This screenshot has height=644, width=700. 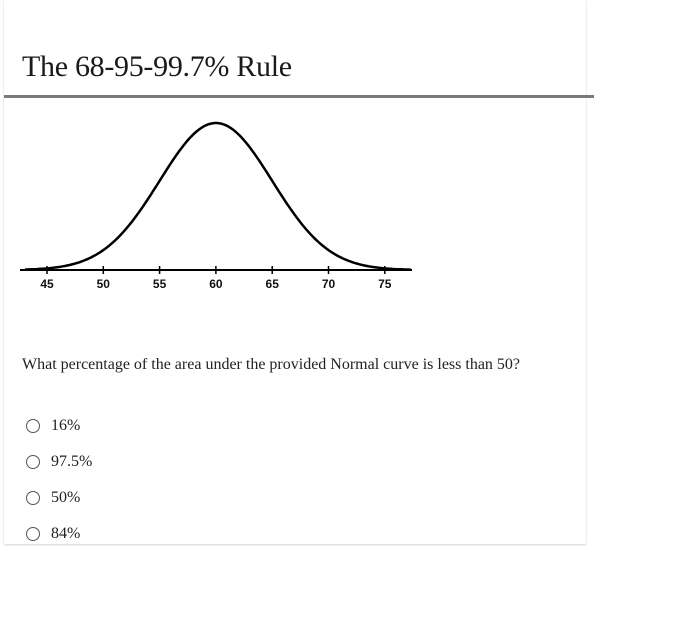 What do you see at coordinates (273, 284) in the screenshot?
I see `tick-label: 65` at bounding box center [273, 284].